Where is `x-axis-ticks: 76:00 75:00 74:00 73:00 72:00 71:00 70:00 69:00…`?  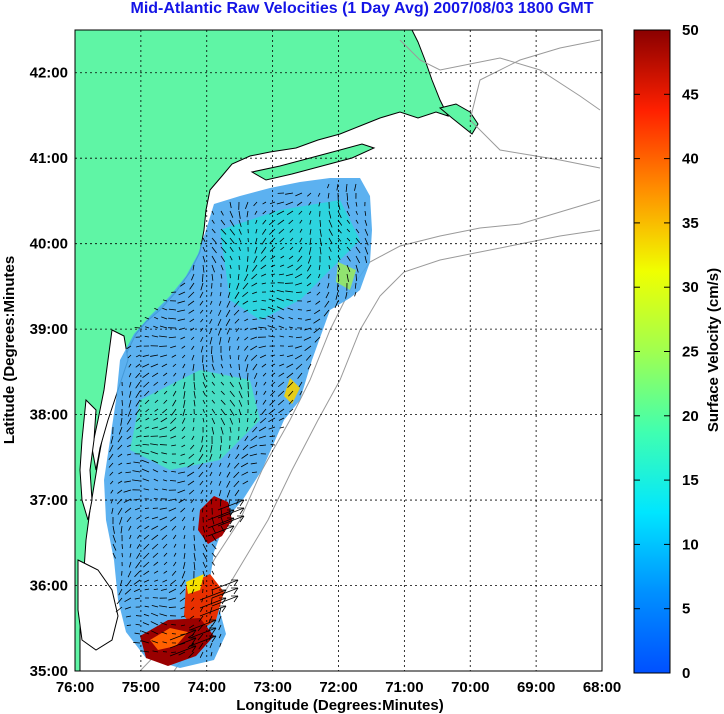 x-axis-ticks: 76:00 75:00 74:00 73:00 72:00 71:00 70:00 69:00… is located at coordinates (338, 687).